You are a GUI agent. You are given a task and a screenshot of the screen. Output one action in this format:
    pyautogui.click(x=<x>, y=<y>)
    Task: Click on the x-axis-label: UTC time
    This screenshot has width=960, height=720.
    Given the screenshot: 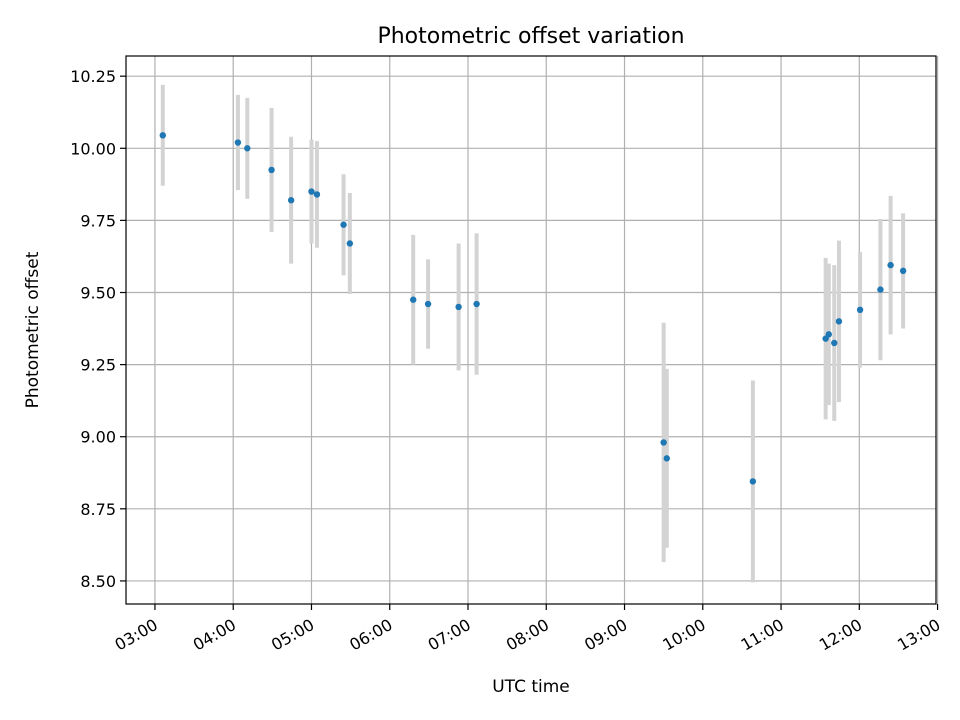 What is the action you would take?
    pyautogui.click(x=531, y=687)
    